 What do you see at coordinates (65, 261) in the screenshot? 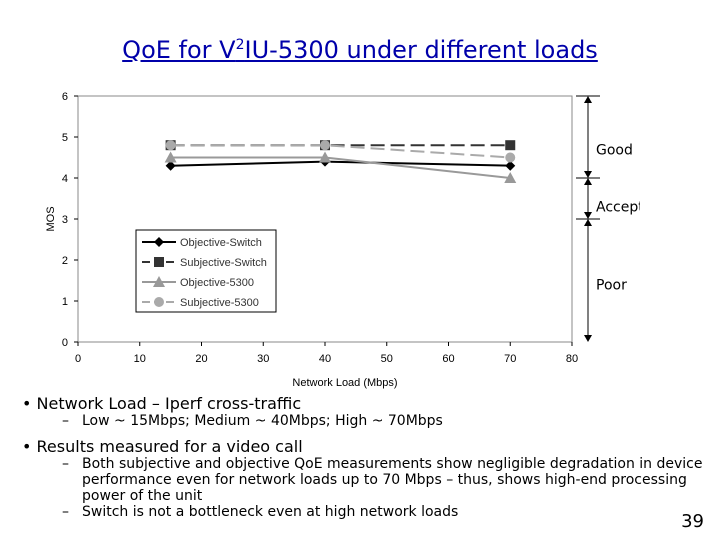
I see `y-tick-label: 2` at bounding box center [65, 261].